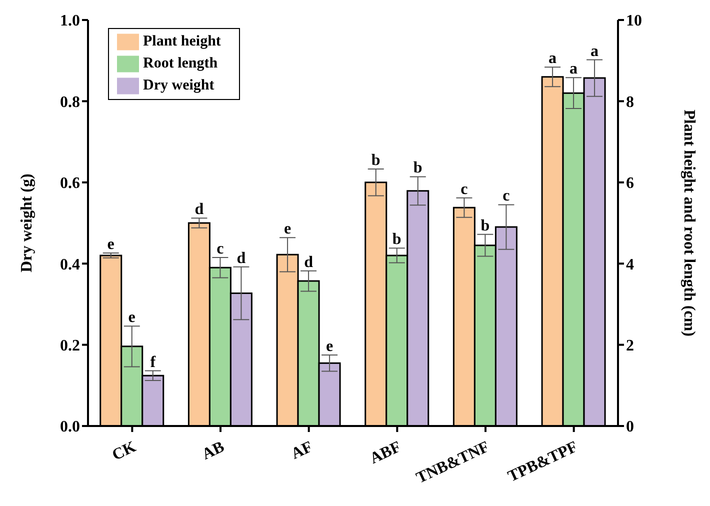 The image size is (710, 506). What do you see at coordinates (630, 345) in the screenshot?
I see `y2-tick-label: 2` at bounding box center [630, 345].